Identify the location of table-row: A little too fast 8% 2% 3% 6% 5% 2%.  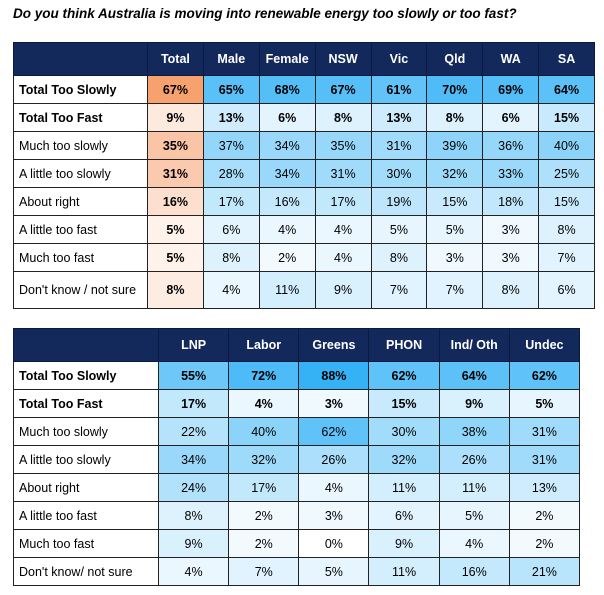
(297, 515).